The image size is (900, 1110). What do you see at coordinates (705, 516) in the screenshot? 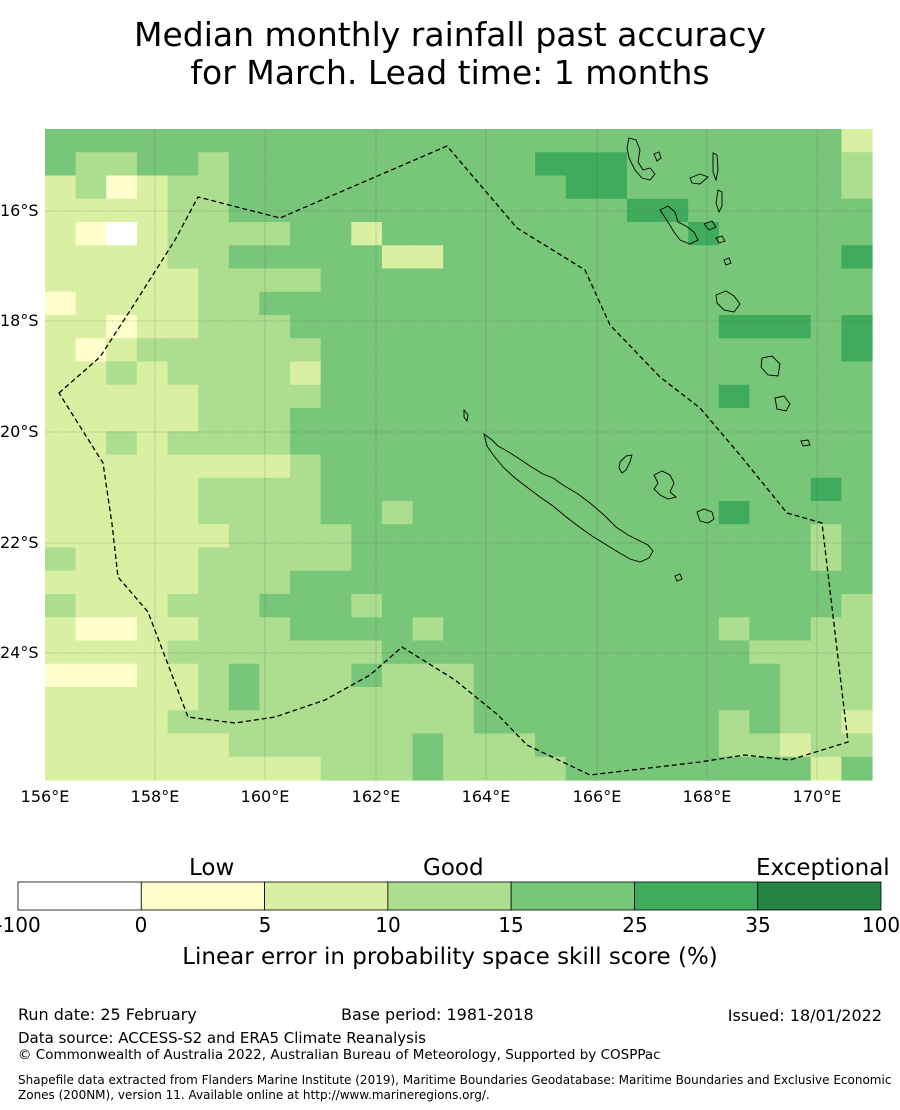
I see `loyalty-island-mare` at bounding box center [705, 516].